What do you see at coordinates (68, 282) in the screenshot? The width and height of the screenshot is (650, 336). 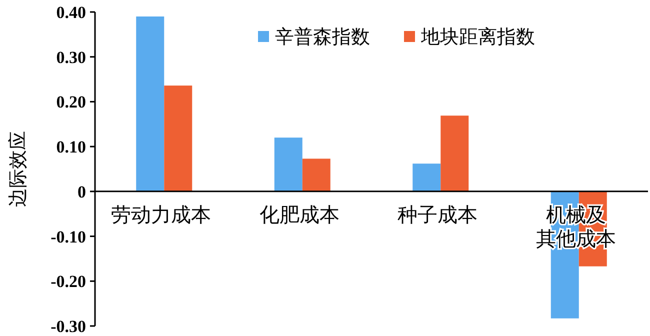 I see `y-tick-label: -0.20` at bounding box center [68, 282].